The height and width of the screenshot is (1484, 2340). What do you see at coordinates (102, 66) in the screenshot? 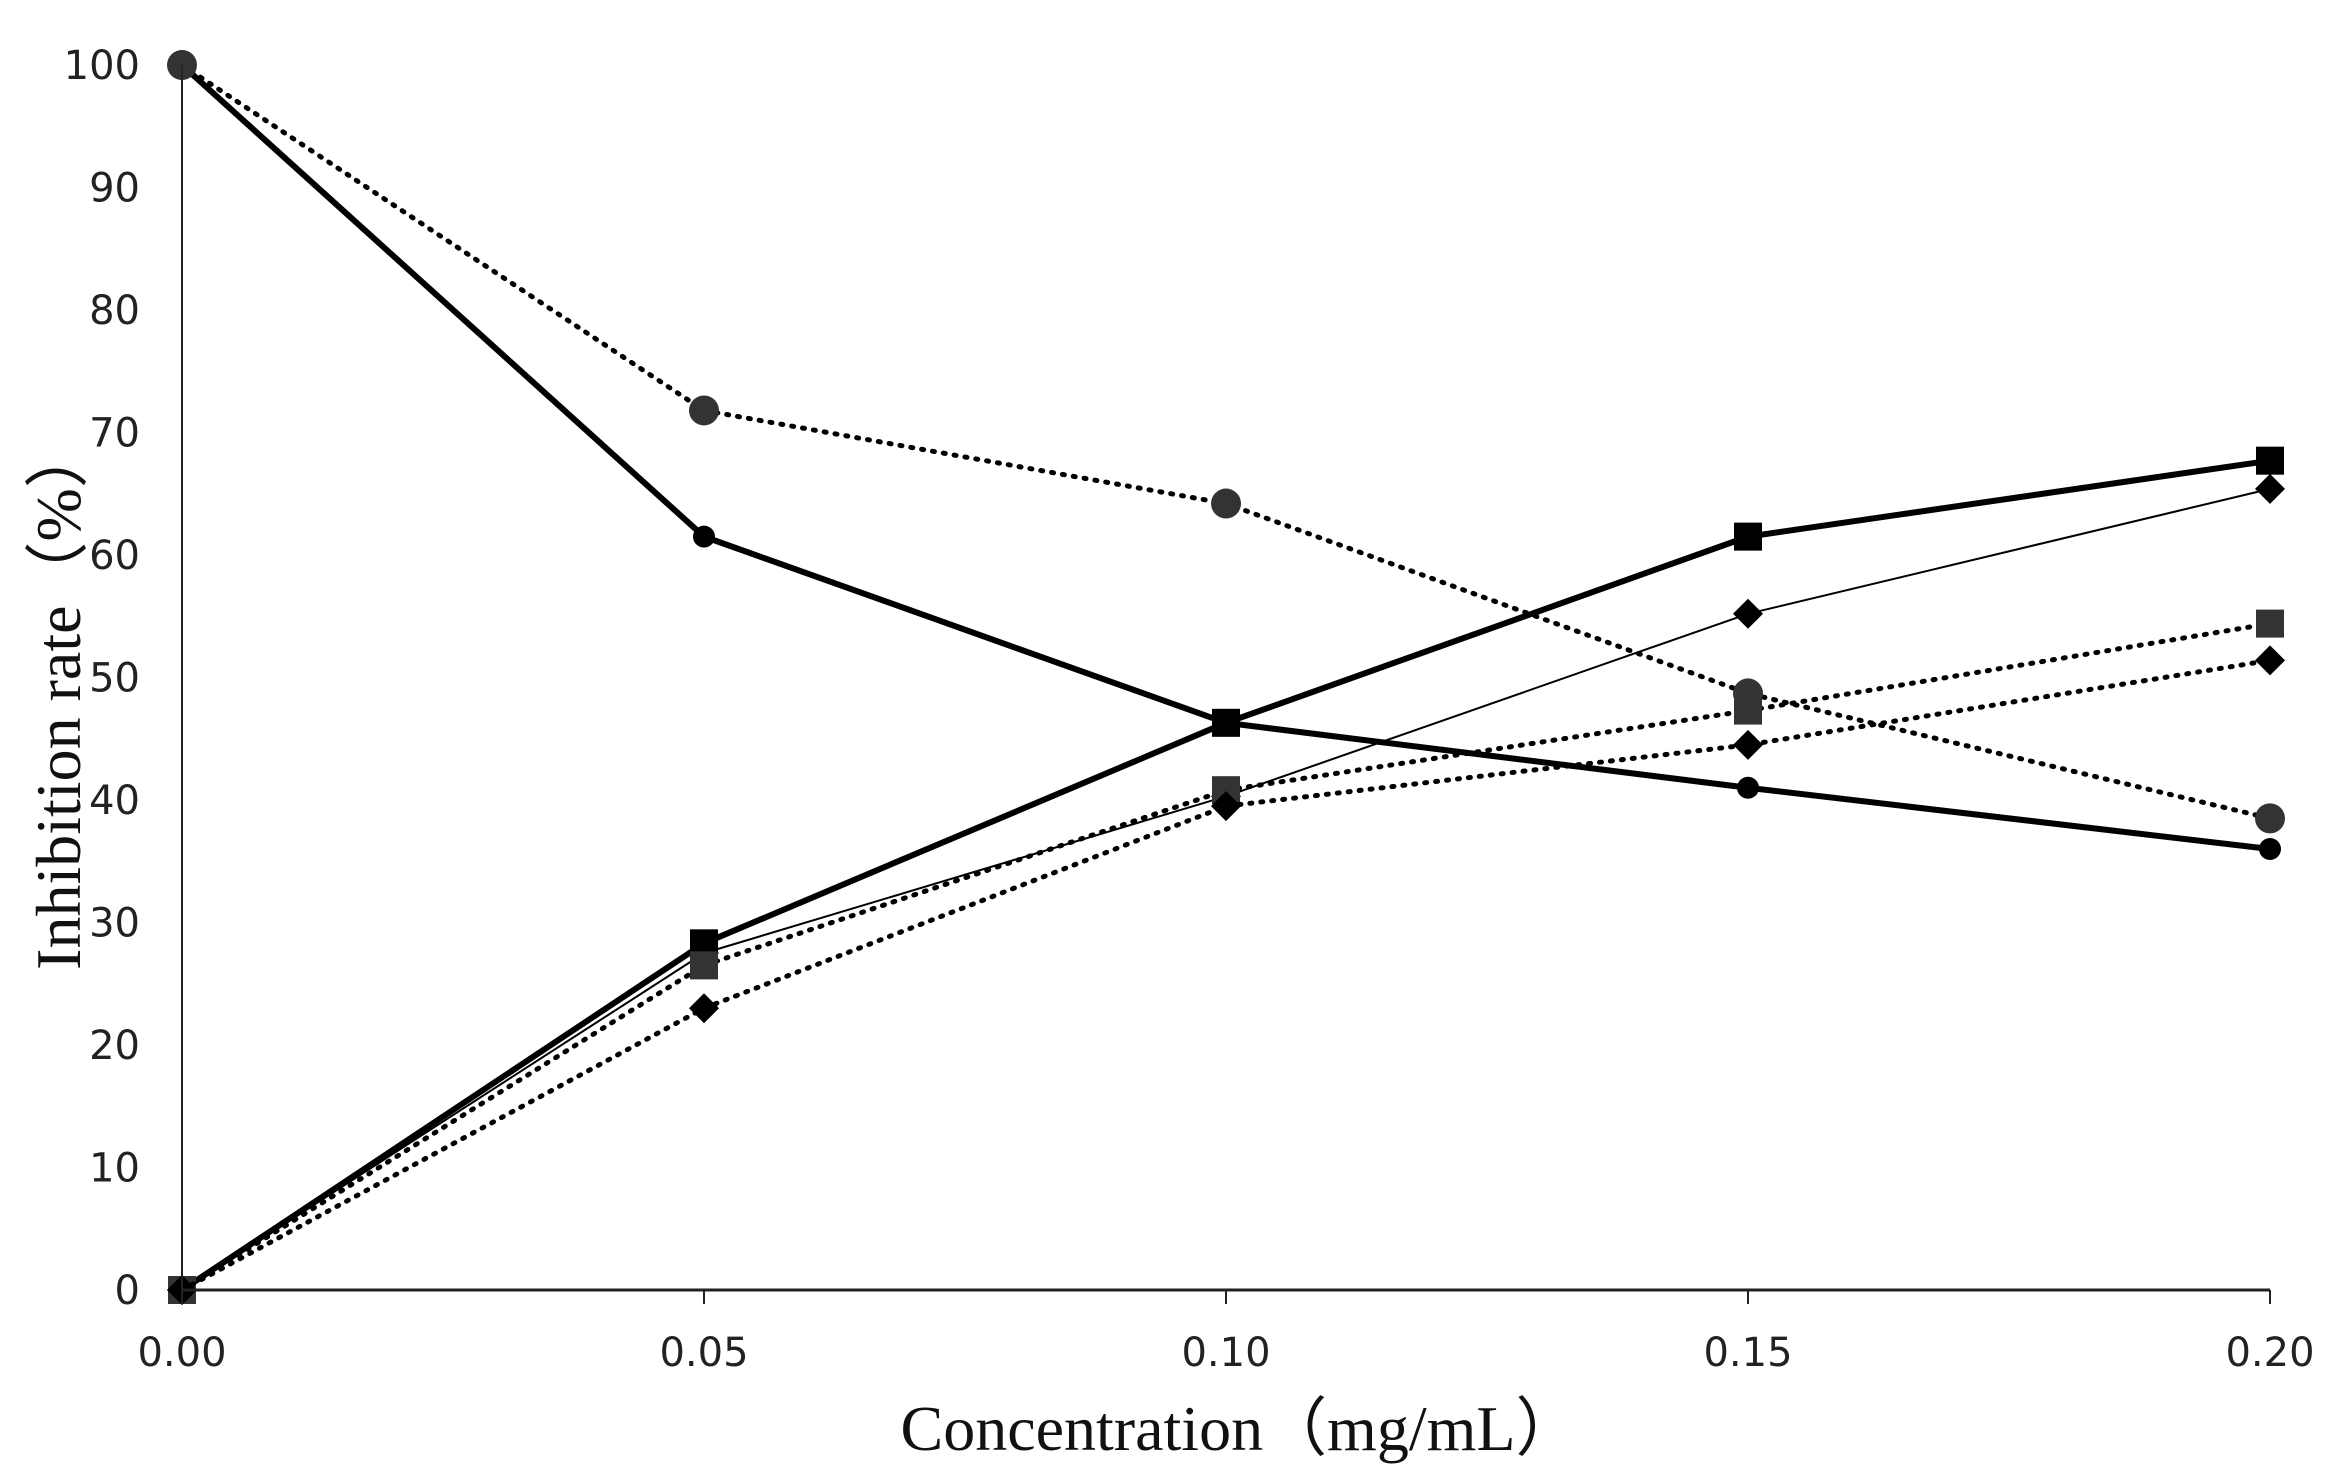
I see `y-tick-label: 100` at bounding box center [102, 66].